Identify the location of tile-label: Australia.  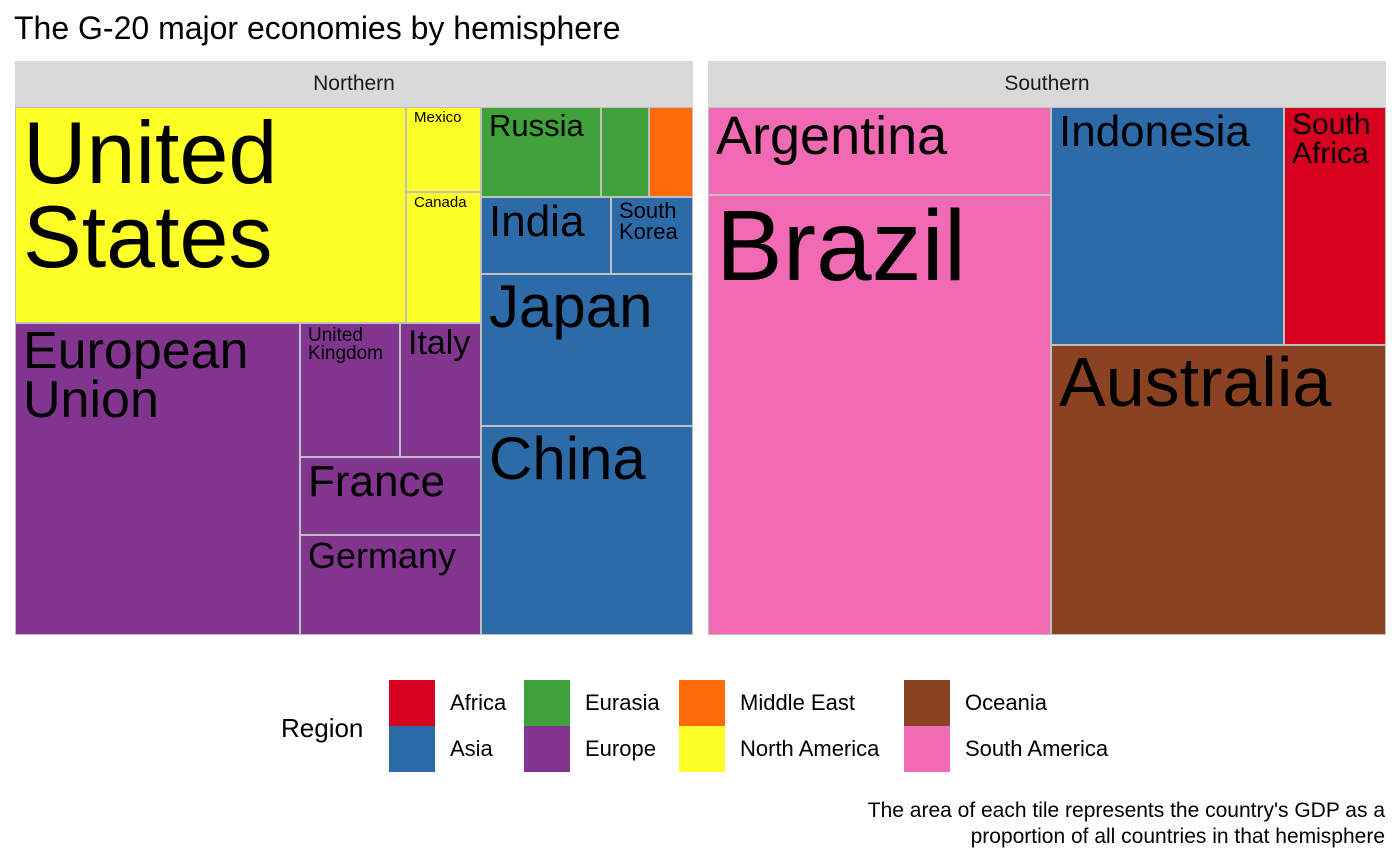
(1195, 383).